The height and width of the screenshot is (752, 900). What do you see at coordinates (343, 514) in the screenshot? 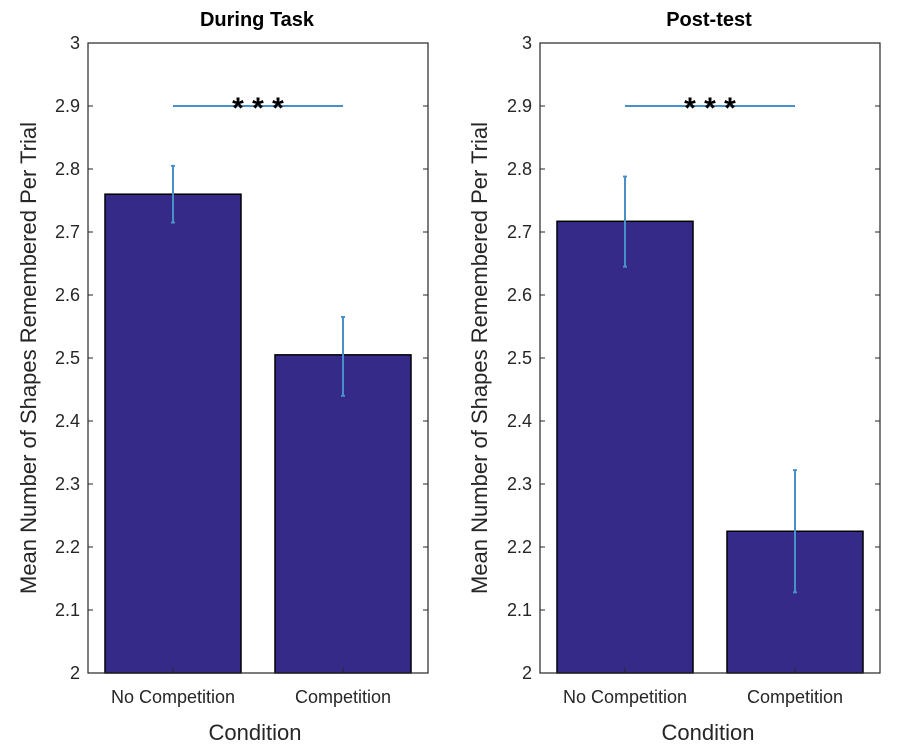
I see `bar-competition` at bounding box center [343, 514].